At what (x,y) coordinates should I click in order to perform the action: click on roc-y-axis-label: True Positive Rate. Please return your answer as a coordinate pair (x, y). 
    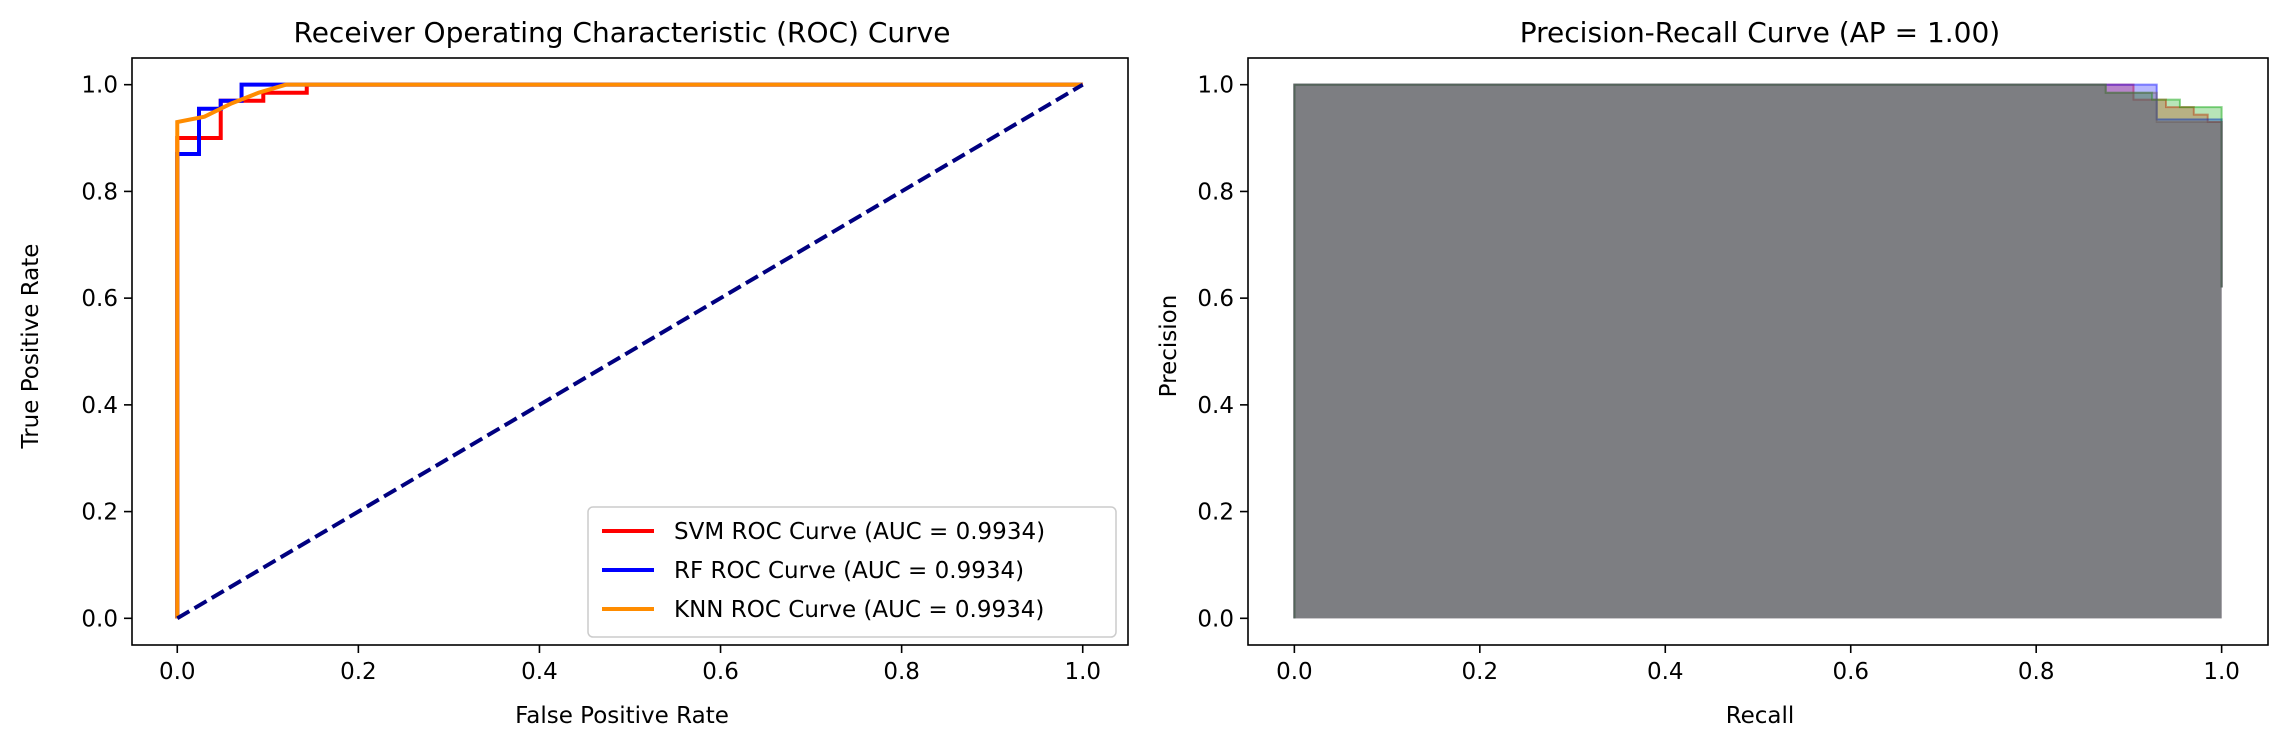
    Looking at the image, I should click on (31, 347).